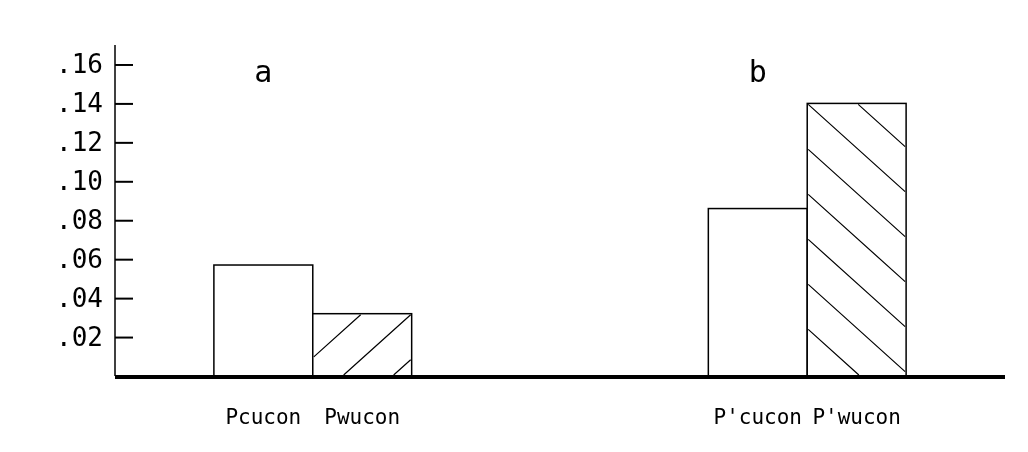 The width and height of the screenshot is (1028, 452). What do you see at coordinates (263, 417) in the screenshot?
I see `x-tick-label: Pcucon` at bounding box center [263, 417].